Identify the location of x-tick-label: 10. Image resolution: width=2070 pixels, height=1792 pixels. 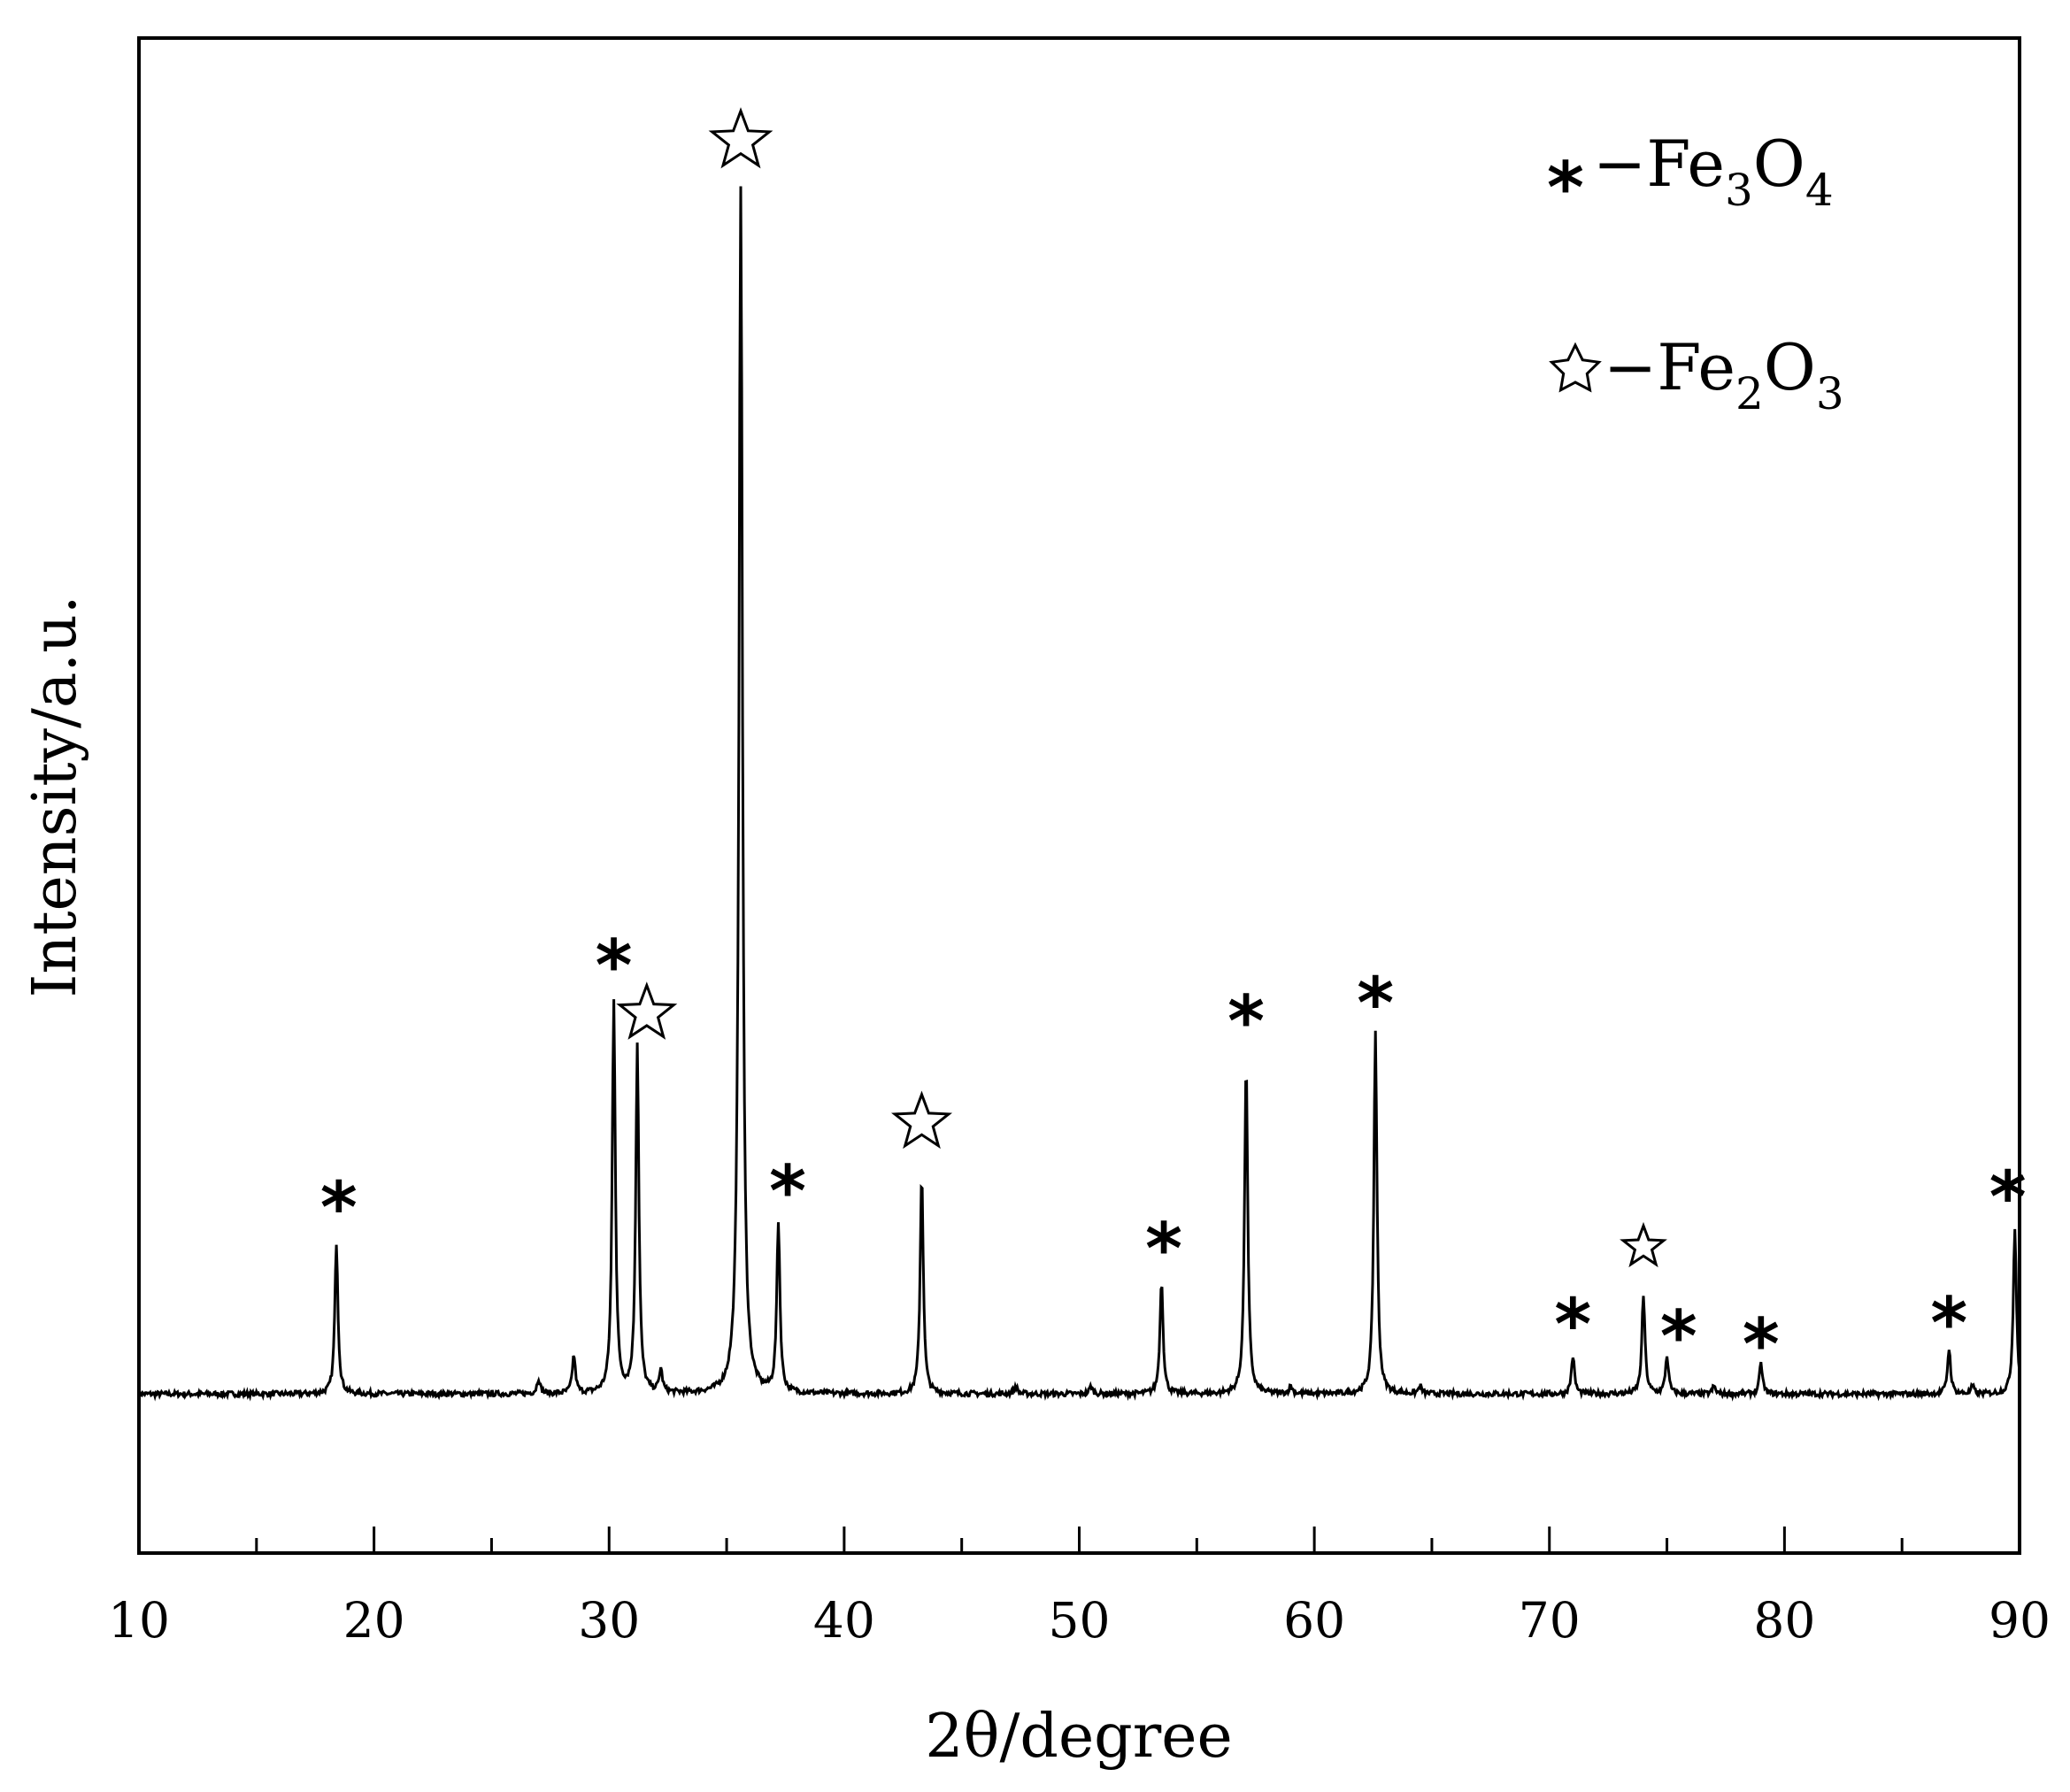
(139, 1620).